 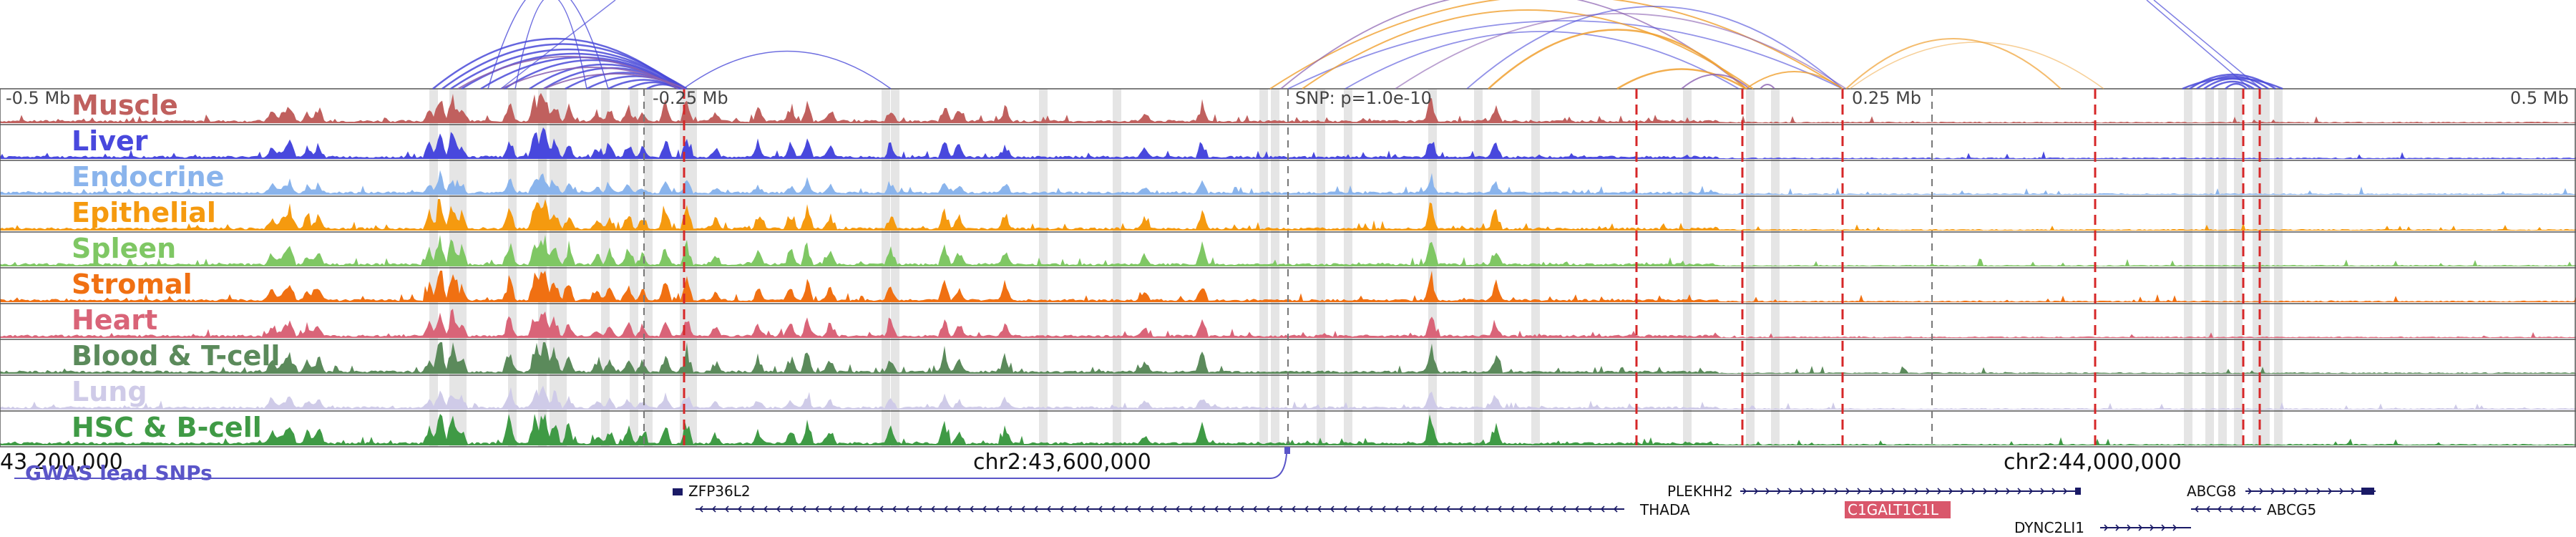 I want to click on track-label-liver: Liver, so click(x=110, y=141).